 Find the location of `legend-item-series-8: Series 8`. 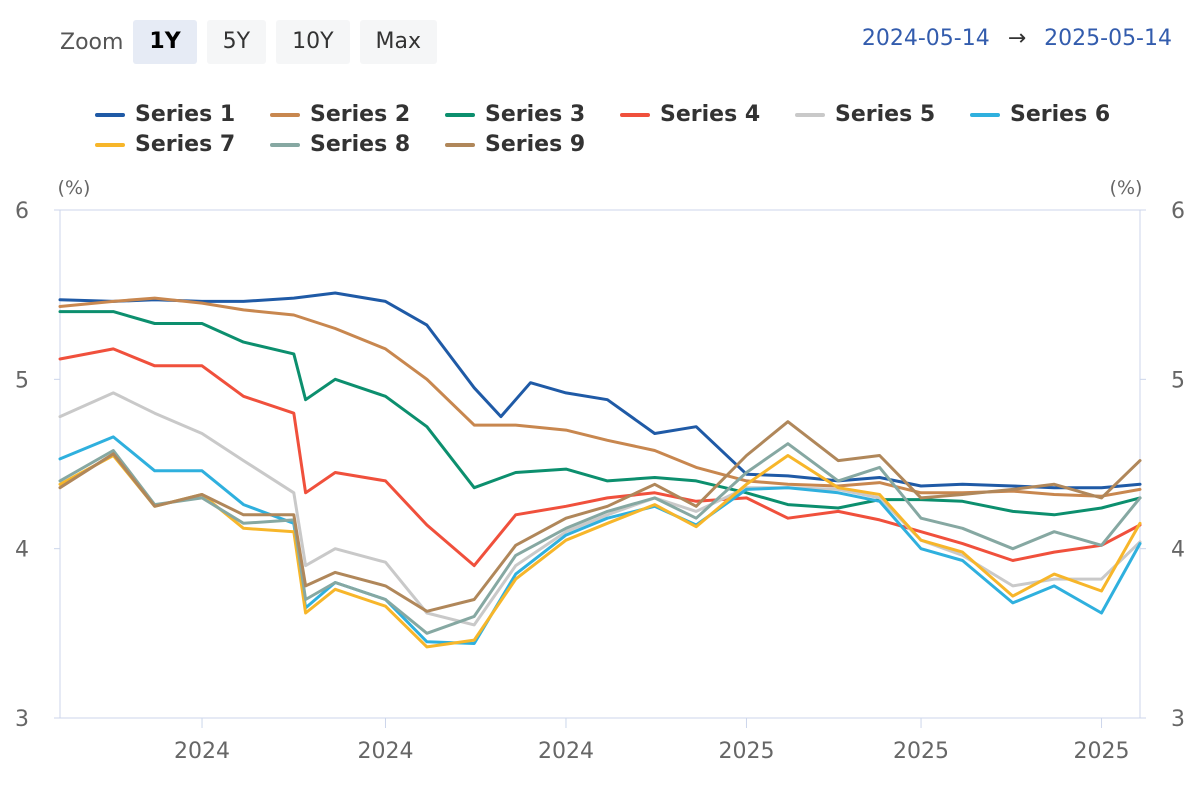

legend-item-series-8: Series 8 is located at coordinates (340, 144).